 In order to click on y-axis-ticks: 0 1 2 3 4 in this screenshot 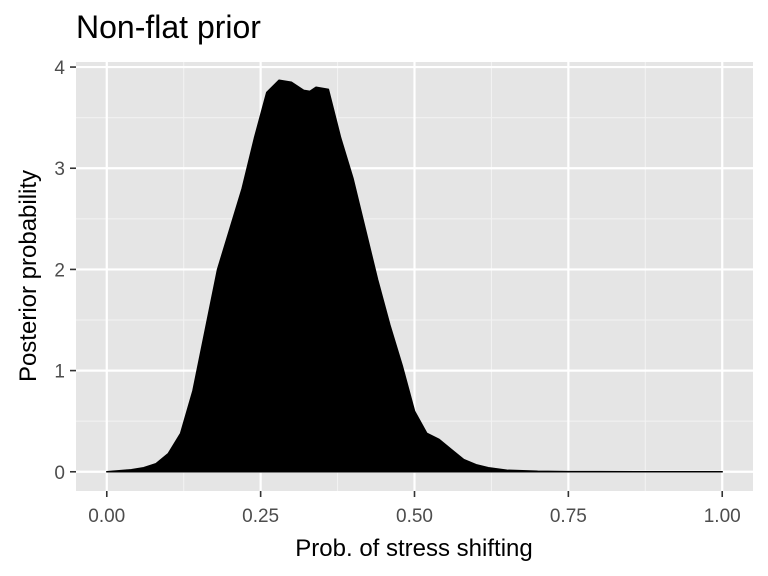, I will do `click(65, 271)`.